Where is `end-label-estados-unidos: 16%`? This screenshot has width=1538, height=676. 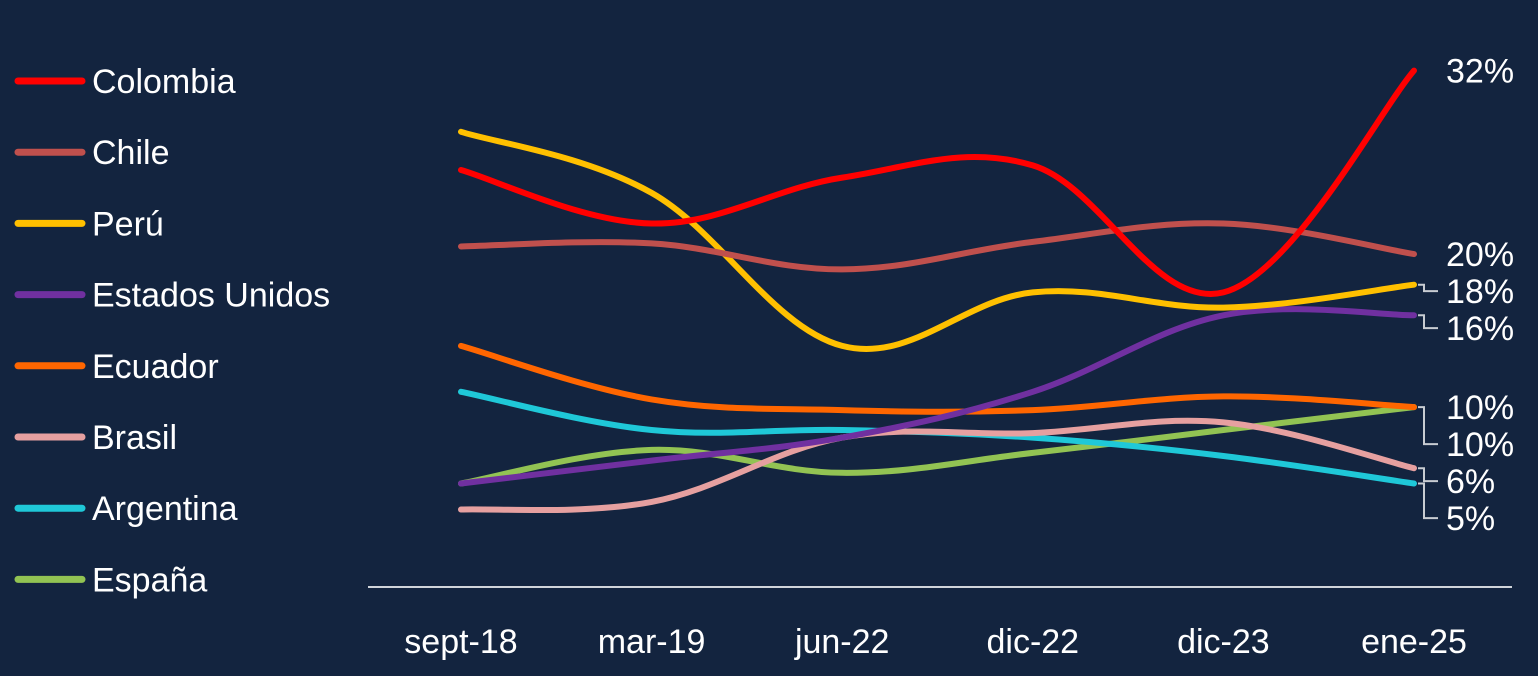 end-label-estados-unidos: 16% is located at coordinates (1466, 329).